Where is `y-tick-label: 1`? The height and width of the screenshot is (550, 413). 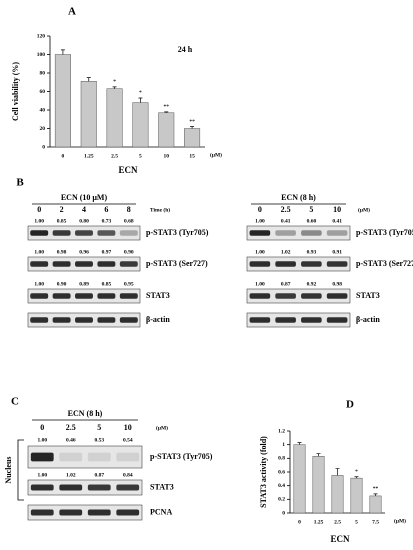
y-tick-label: 1 is located at coordinates (283, 445).